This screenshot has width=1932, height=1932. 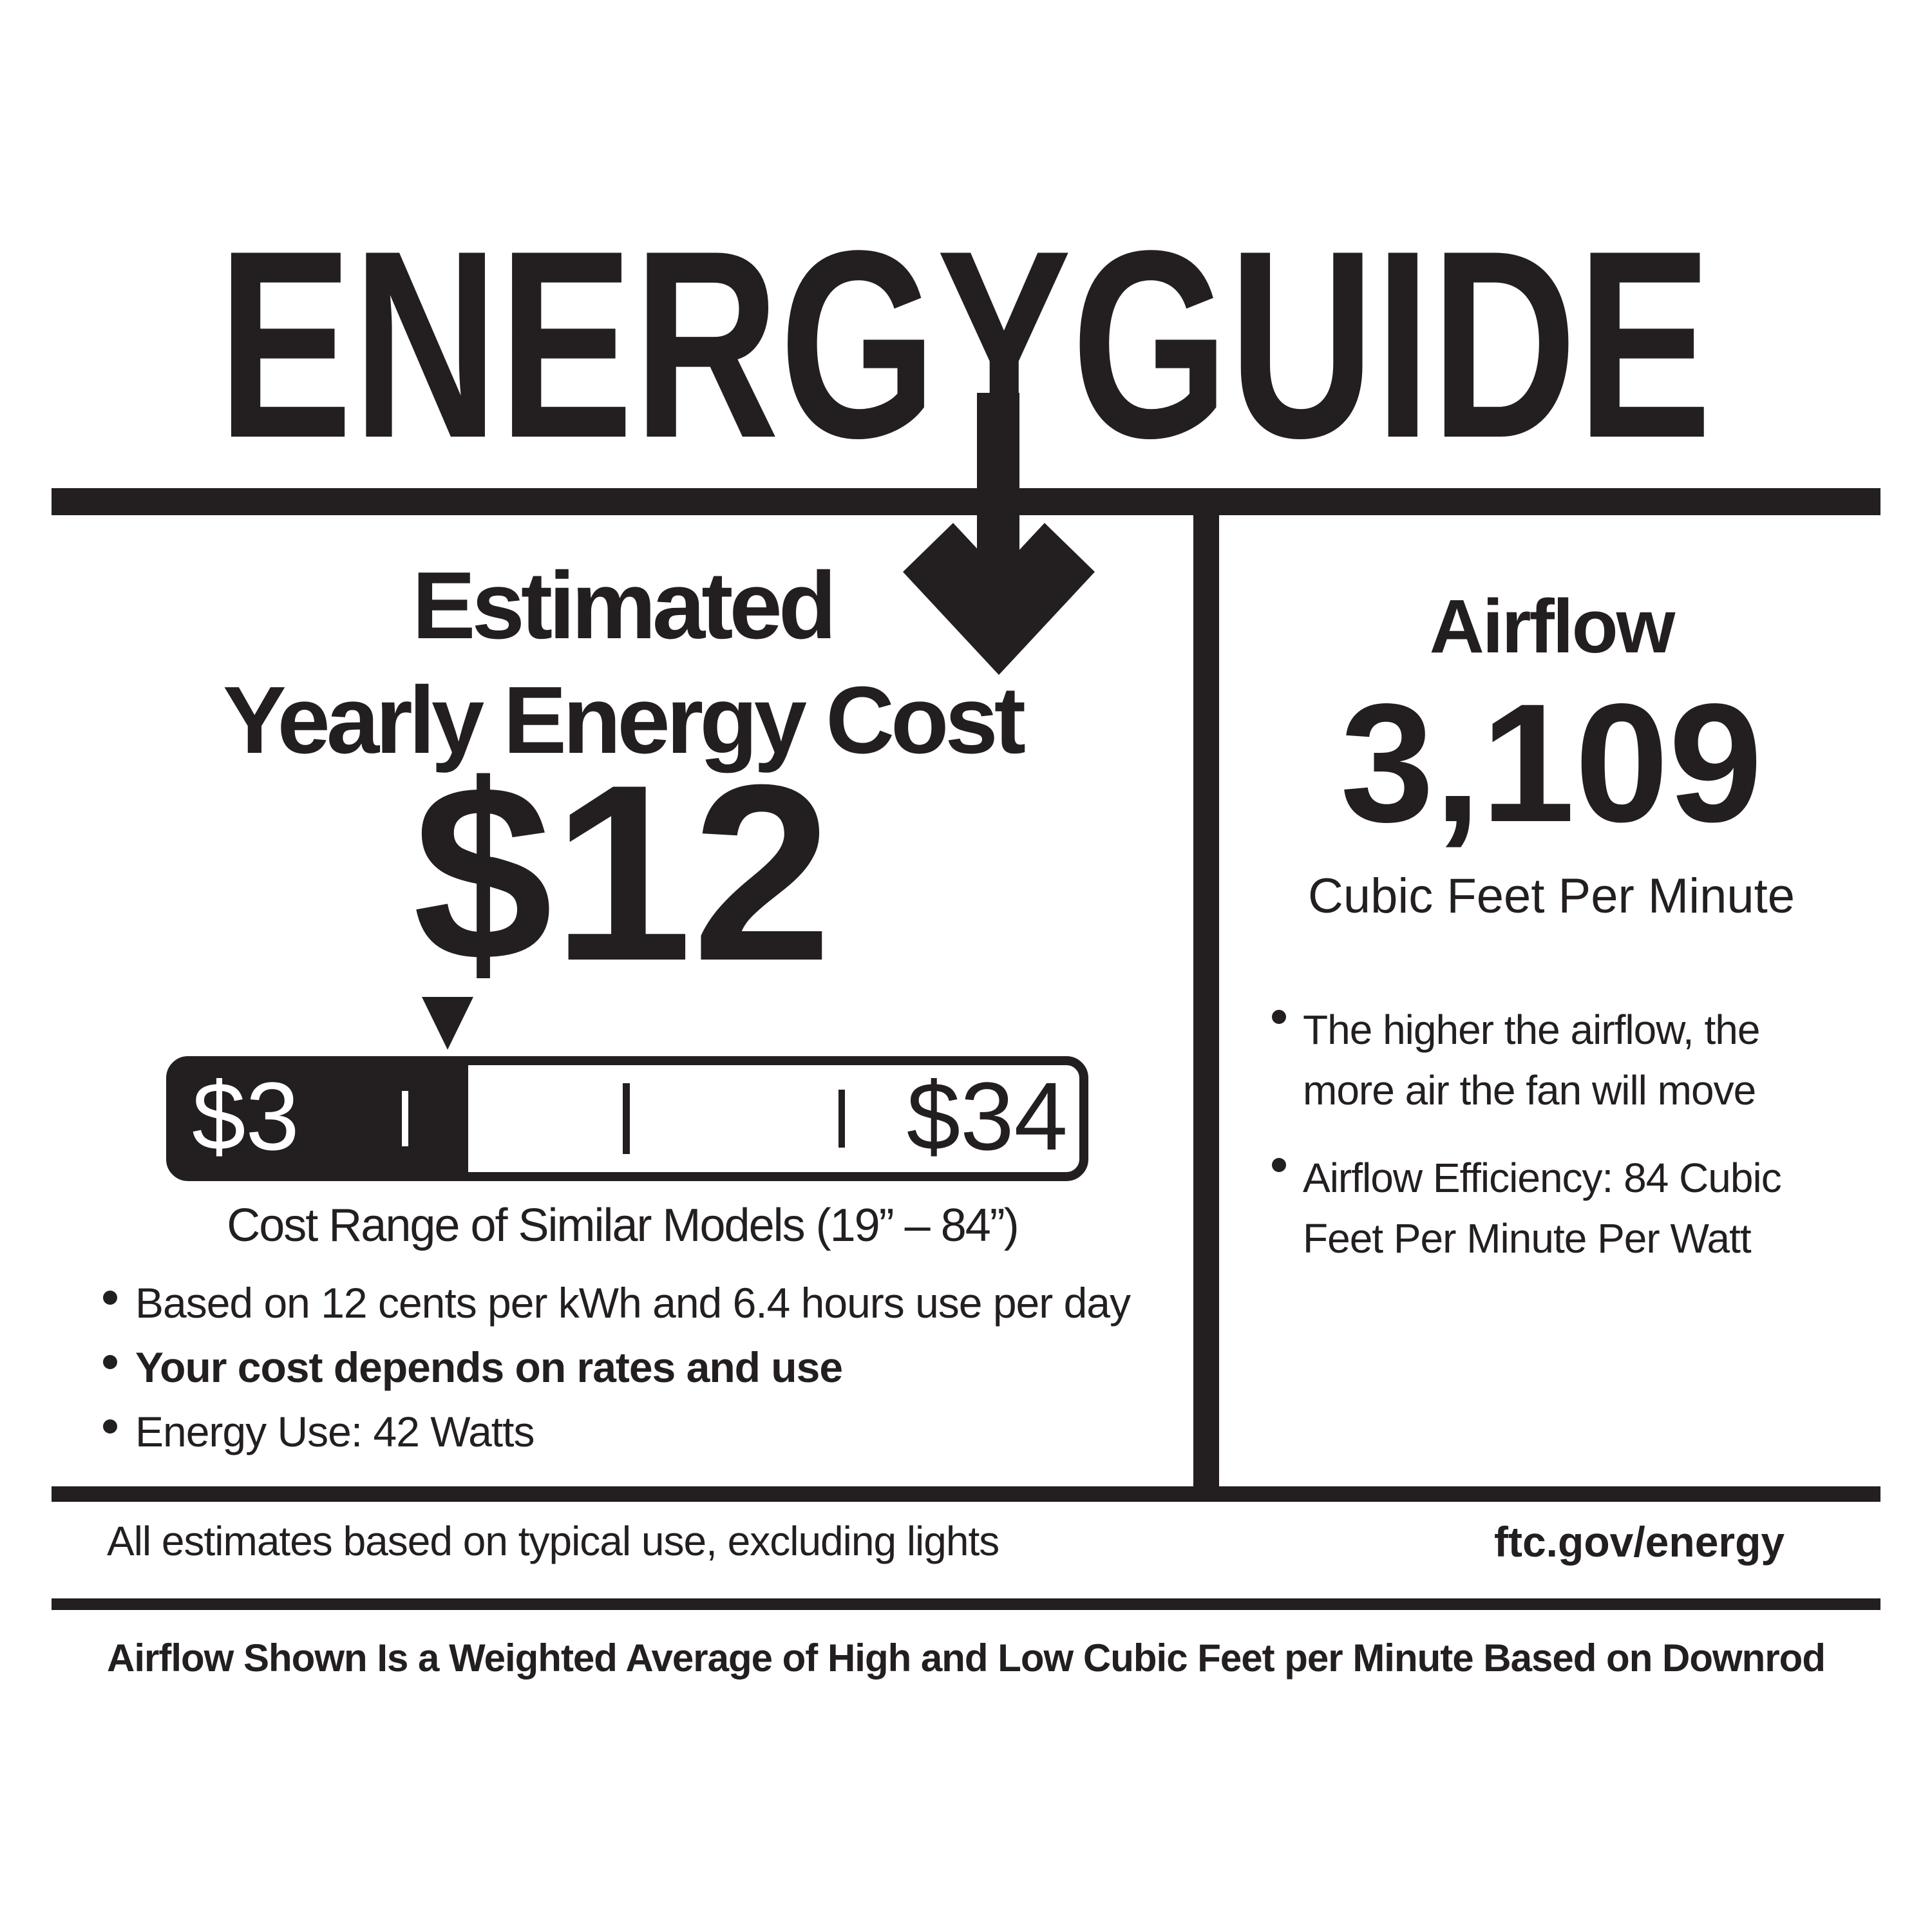 I want to click on list-item: Your cost depends on rates and use, so click(x=645, y=1368).